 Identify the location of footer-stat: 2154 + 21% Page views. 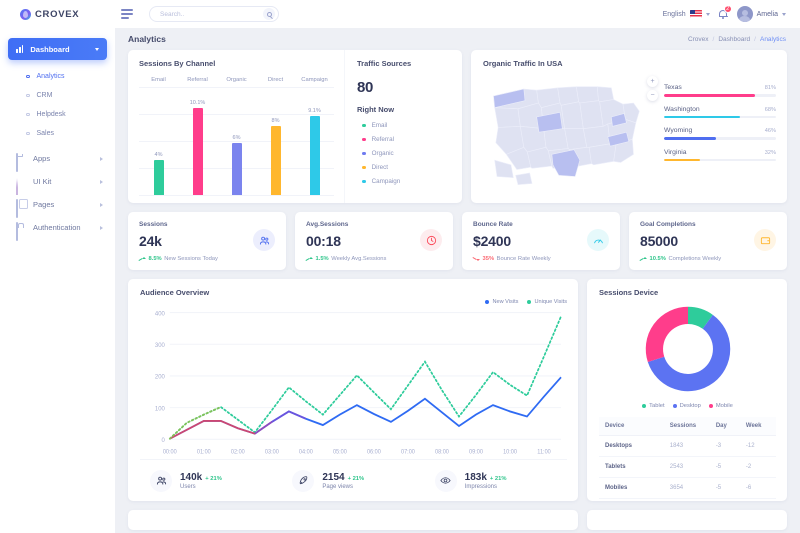
(353, 480).